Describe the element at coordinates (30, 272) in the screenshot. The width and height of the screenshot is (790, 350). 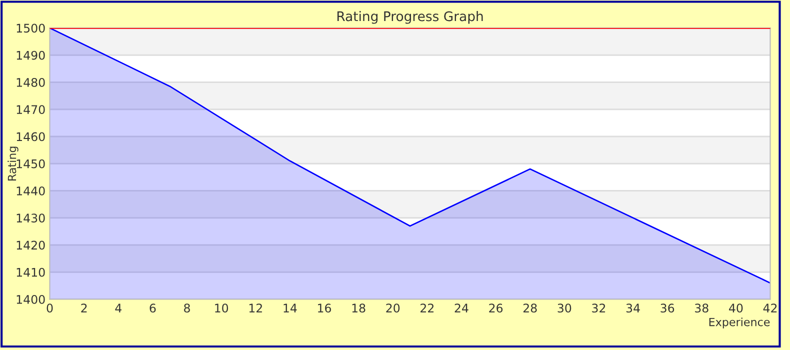
I see `y-tick-label: 1410` at that location.